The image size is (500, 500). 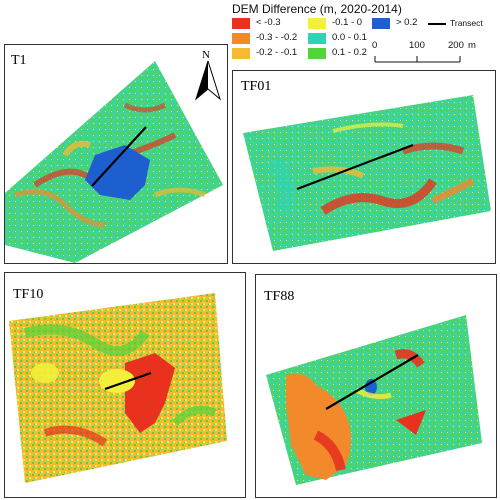 What do you see at coordinates (28, 294) in the screenshot?
I see `panel-label-tf10: TF10` at bounding box center [28, 294].